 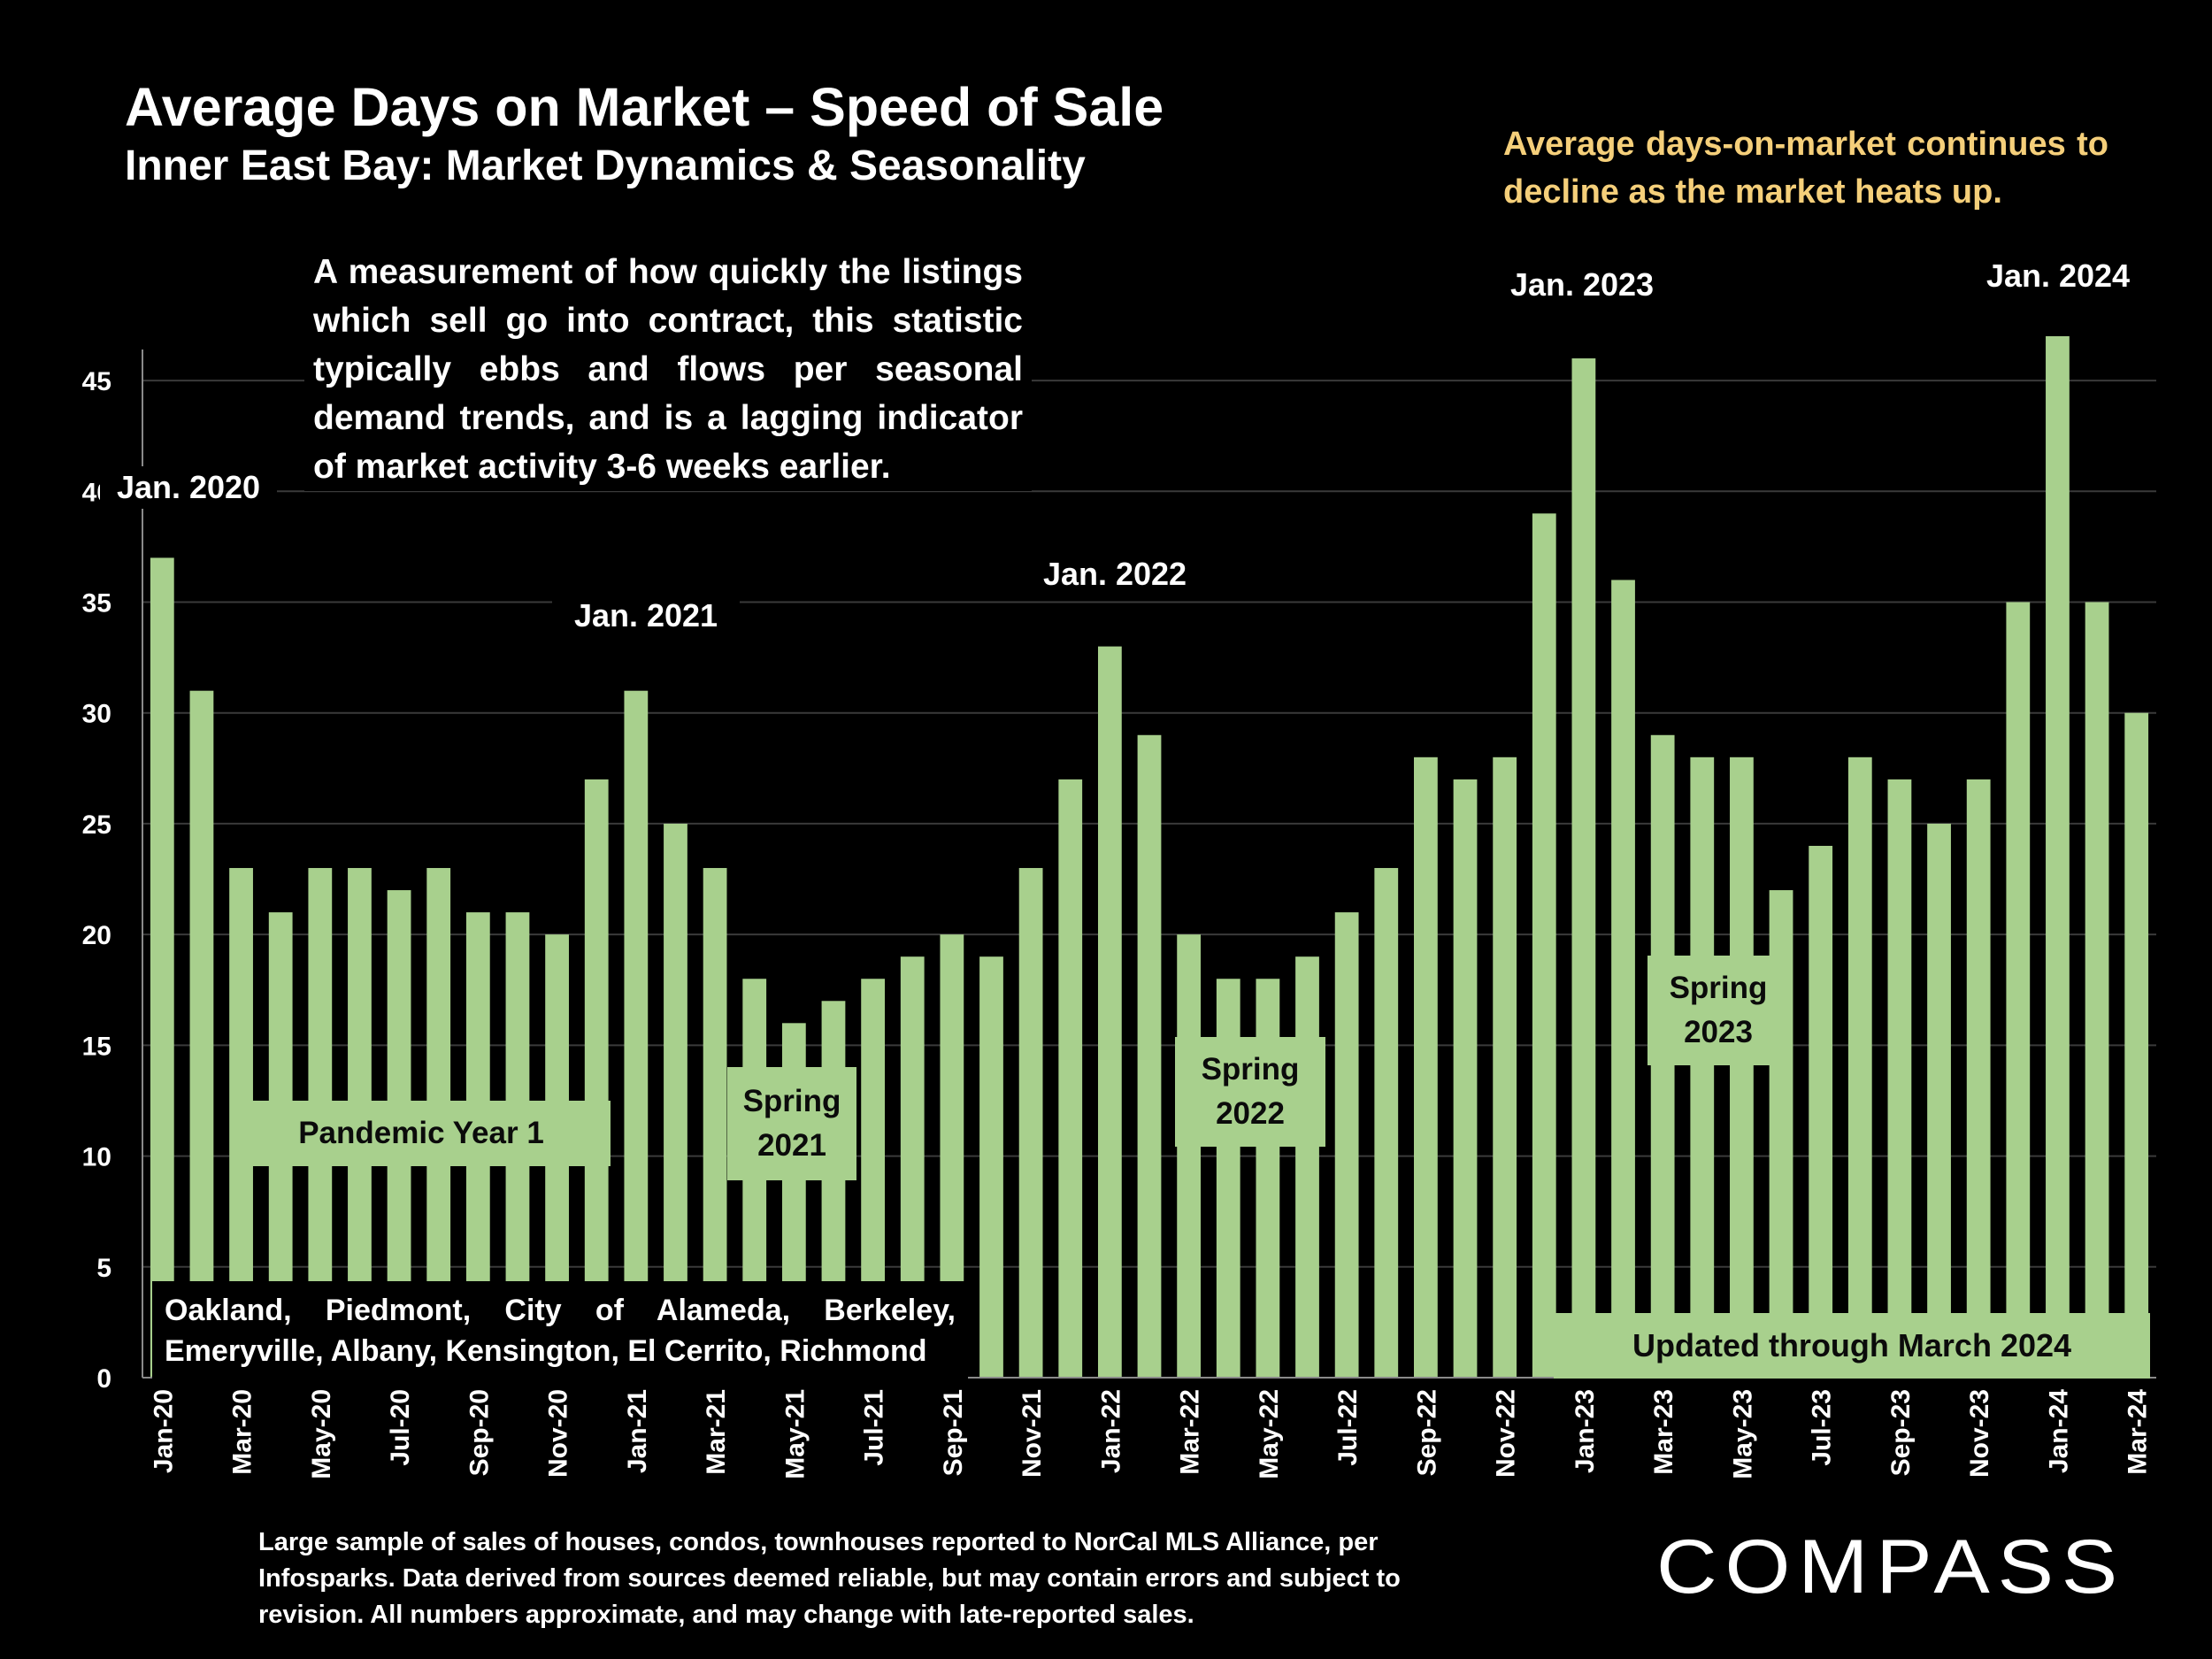 What do you see at coordinates (1586, 1431) in the screenshot?
I see `x-tick-label: Jan-23` at bounding box center [1586, 1431].